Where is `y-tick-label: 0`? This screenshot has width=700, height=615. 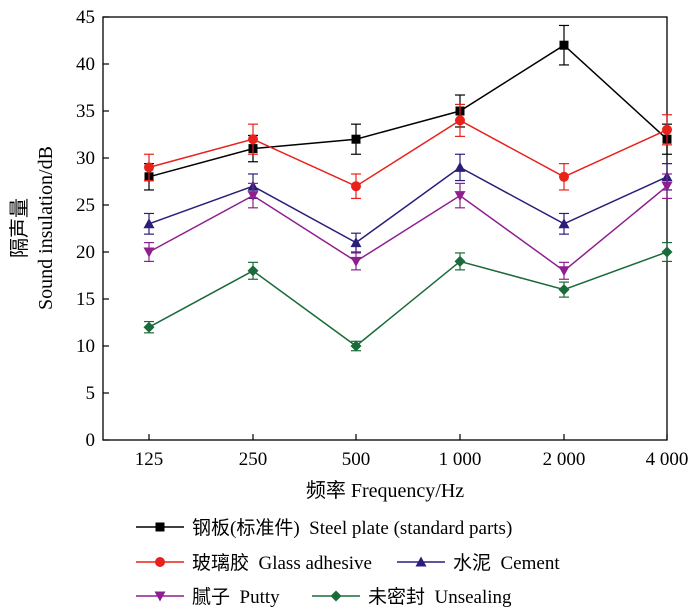
y-tick-label: 0 is located at coordinates (91, 440).